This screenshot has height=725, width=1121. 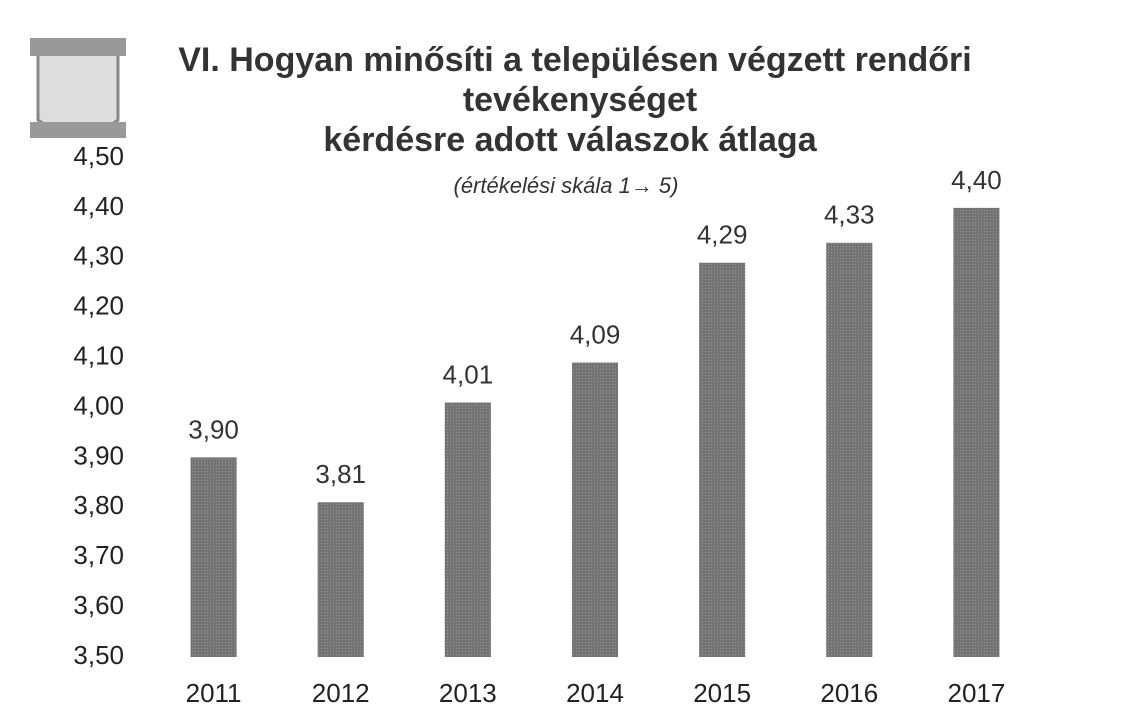 What do you see at coordinates (468, 693) in the screenshot?
I see `x-tick-label: 2013` at bounding box center [468, 693].